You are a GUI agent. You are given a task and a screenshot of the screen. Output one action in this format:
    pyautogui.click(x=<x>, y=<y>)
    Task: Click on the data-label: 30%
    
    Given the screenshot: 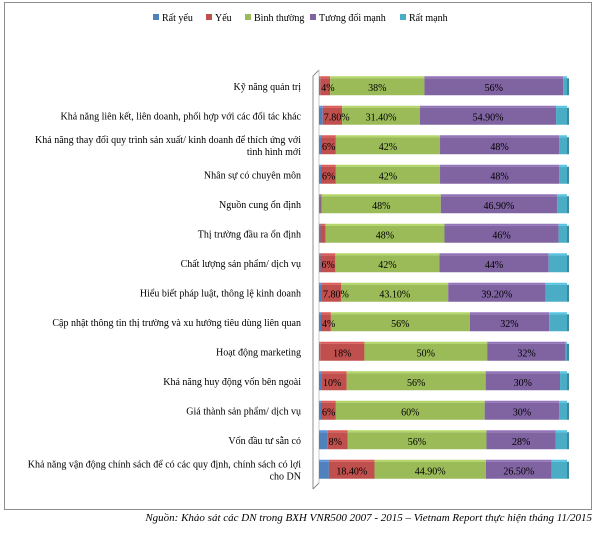 What is the action you would take?
    pyautogui.click(x=522, y=412)
    